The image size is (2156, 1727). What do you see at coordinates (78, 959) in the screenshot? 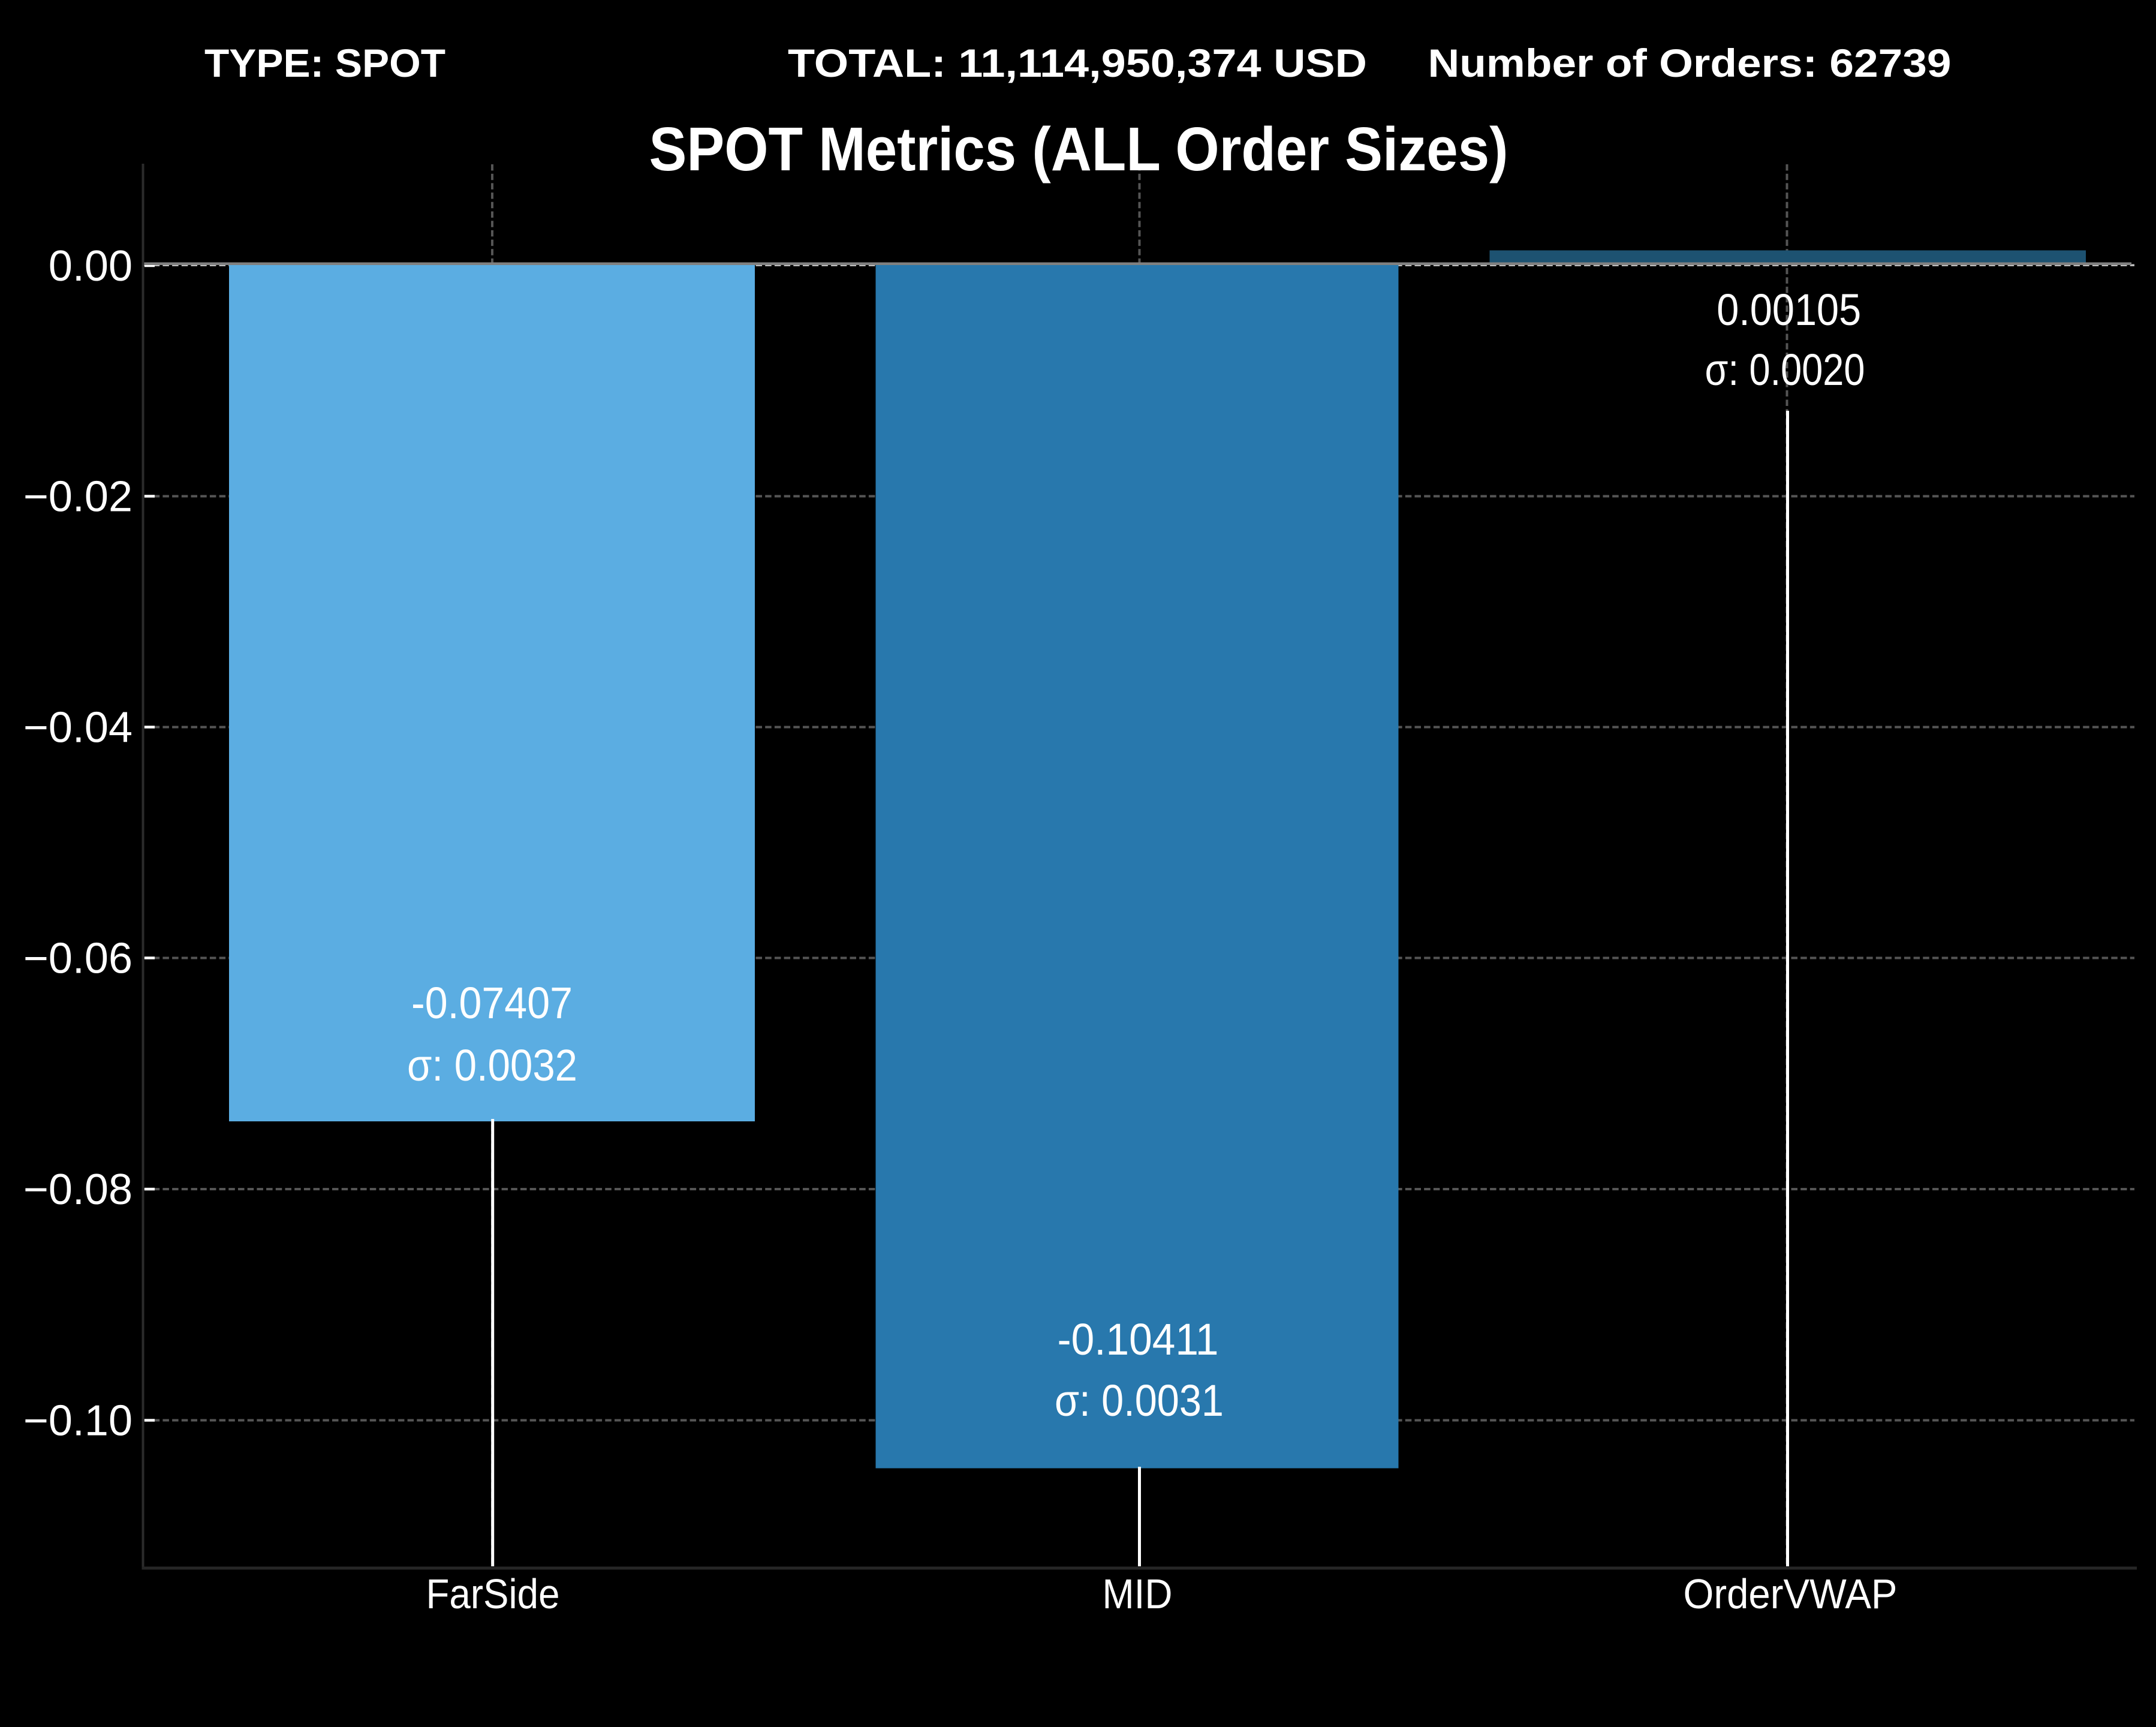
I see `svg-text: −0.06` at bounding box center [78, 959].